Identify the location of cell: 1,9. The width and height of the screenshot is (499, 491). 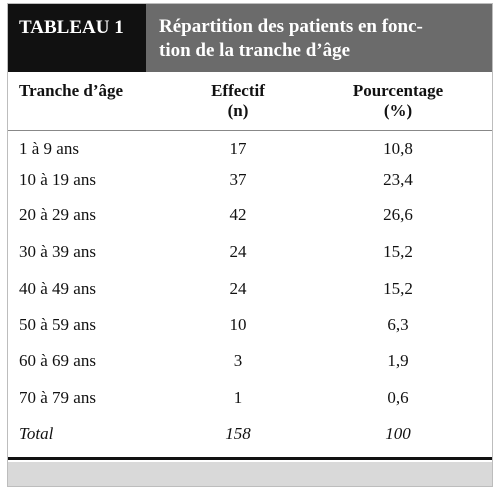
(398, 360).